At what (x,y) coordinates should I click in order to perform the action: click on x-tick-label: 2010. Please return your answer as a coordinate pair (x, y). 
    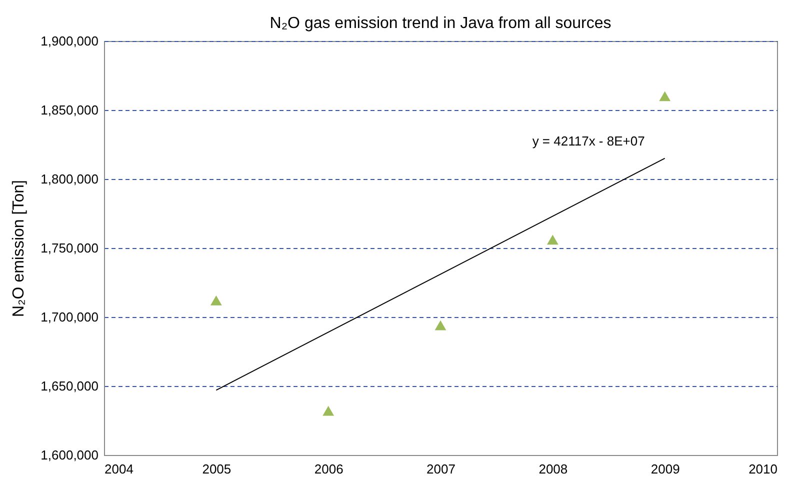
    Looking at the image, I should click on (763, 469).